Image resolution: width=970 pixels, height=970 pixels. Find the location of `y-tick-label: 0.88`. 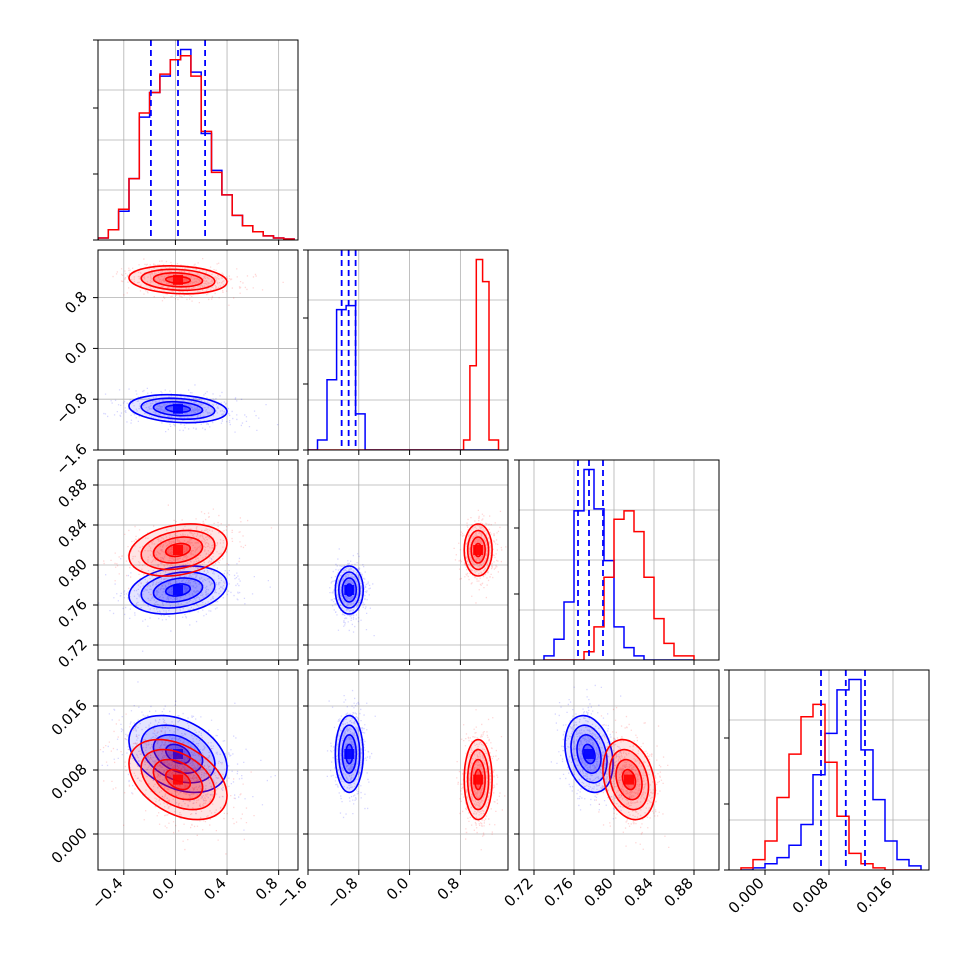

y-tick-label: 0.88 is located at coordinates (72, 493).